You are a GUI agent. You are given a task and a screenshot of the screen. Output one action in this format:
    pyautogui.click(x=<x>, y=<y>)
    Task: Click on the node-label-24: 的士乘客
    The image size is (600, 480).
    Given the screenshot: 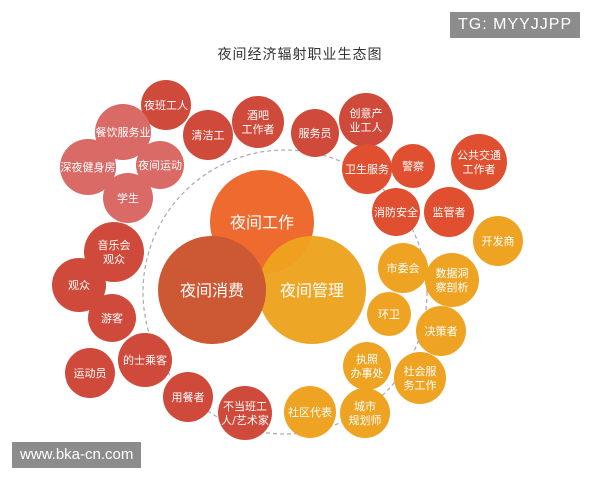 What is the action you would take?
    pyautogui.click(x=145, y=360)
    